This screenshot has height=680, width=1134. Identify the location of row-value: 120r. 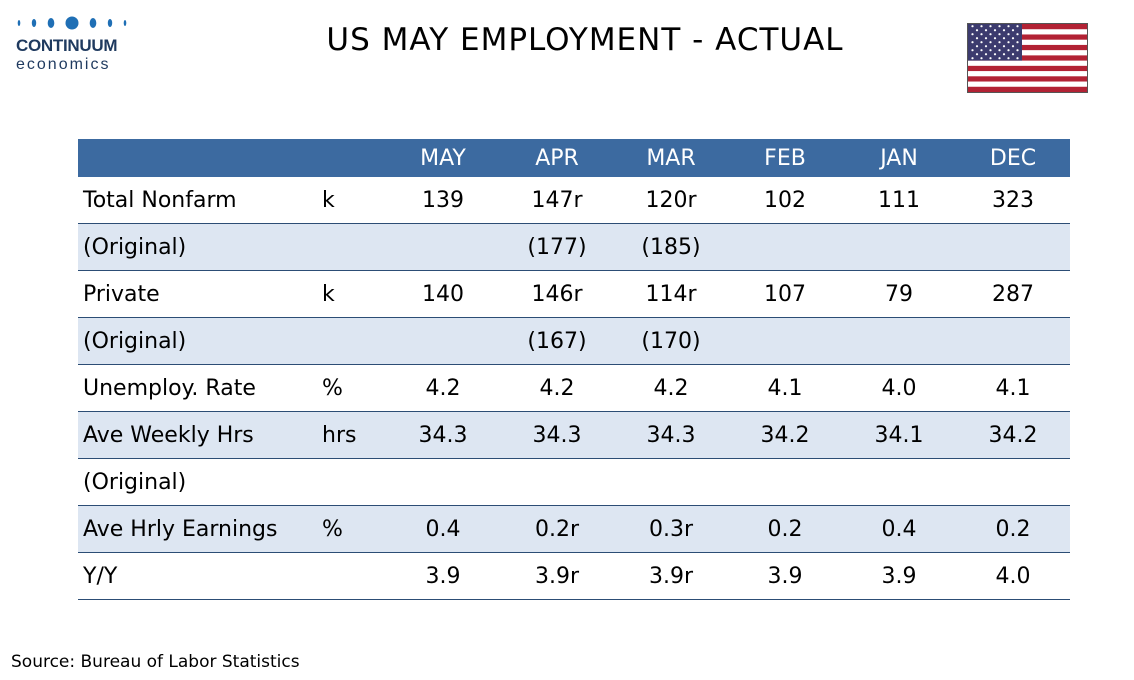
(671, 200).